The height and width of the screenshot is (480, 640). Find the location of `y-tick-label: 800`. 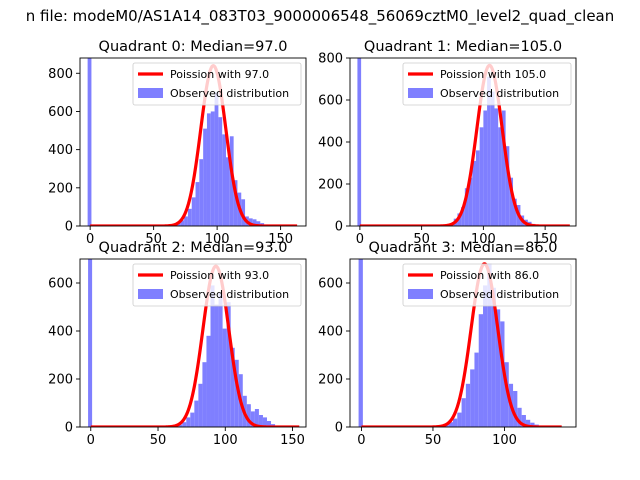

y-tick-label: 800 is located at coordinates (60, 74).